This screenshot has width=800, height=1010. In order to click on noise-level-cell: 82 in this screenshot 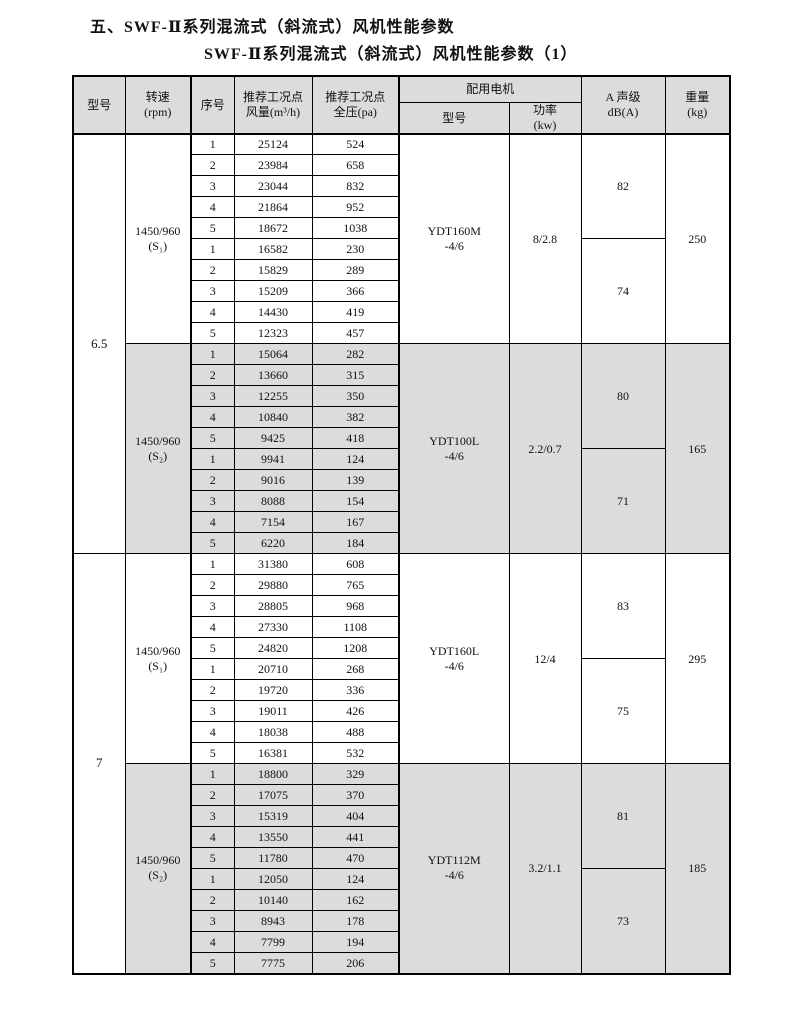, I will do `click(623, 185)`.